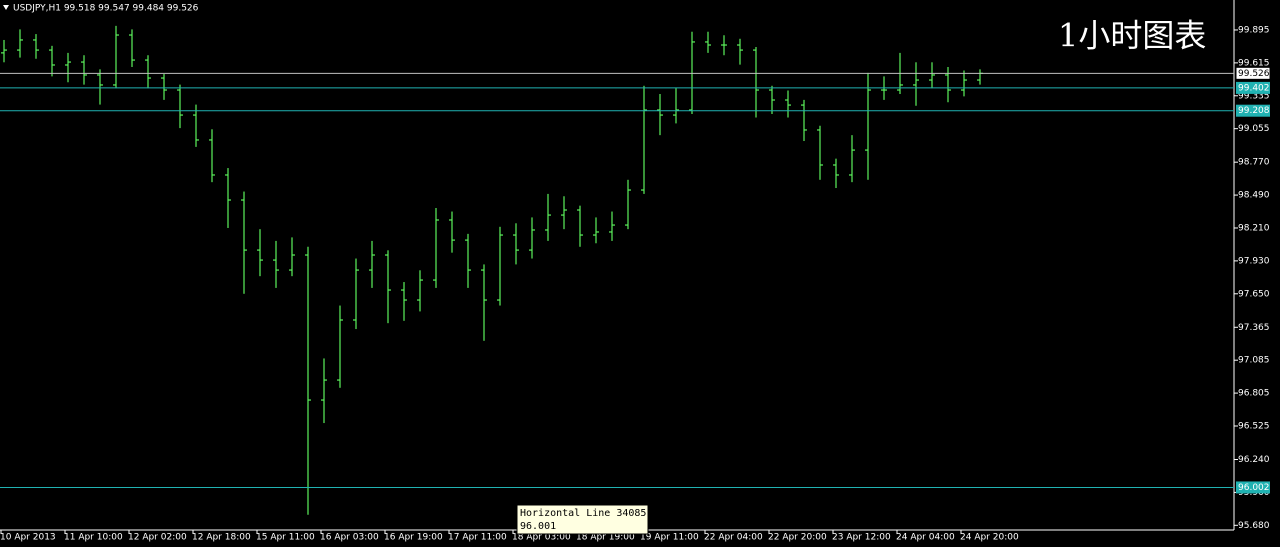 The width and height of the screenshot is (1280, 547). I want to click on price-label: 99.208, so click(1254, 111).